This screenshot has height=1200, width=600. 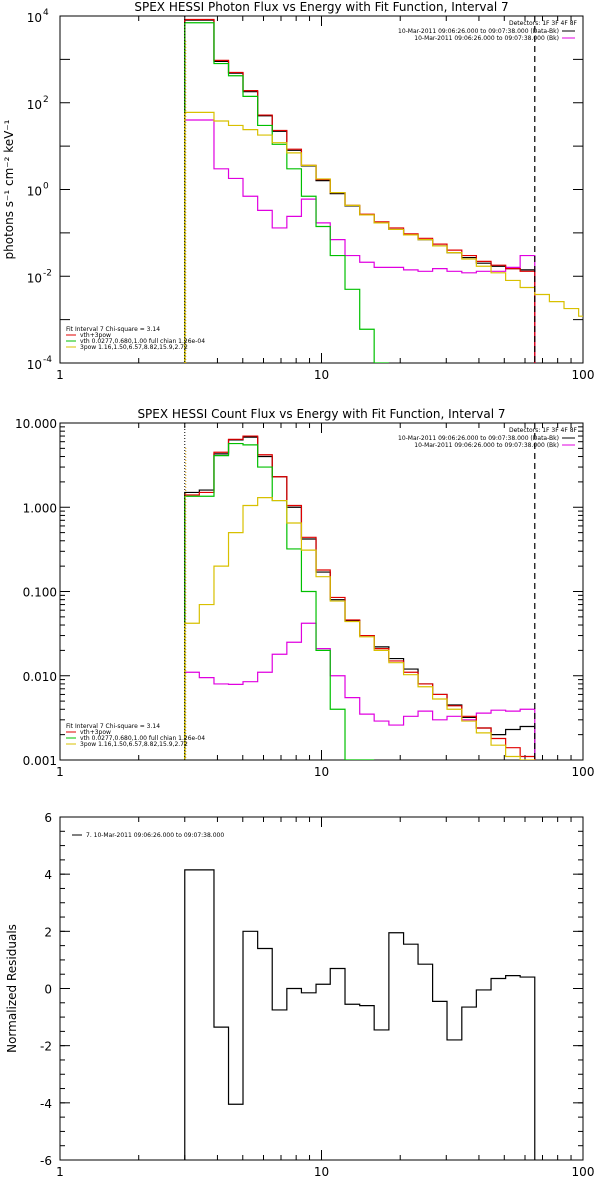 I want to click on y-tick-label: 10 4, so click(x=38, y=16).